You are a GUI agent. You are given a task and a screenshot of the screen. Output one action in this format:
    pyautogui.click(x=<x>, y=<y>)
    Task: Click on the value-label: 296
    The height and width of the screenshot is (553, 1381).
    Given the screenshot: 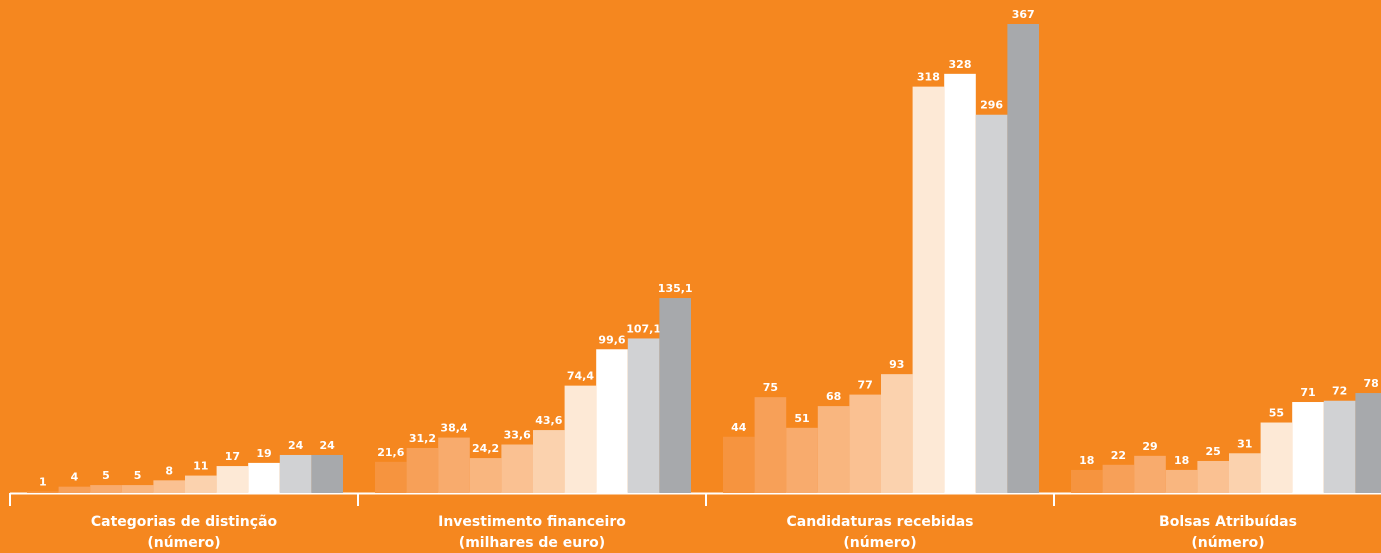 What is the action you would take?
    pyautogui.click(x=991, y=105)
    